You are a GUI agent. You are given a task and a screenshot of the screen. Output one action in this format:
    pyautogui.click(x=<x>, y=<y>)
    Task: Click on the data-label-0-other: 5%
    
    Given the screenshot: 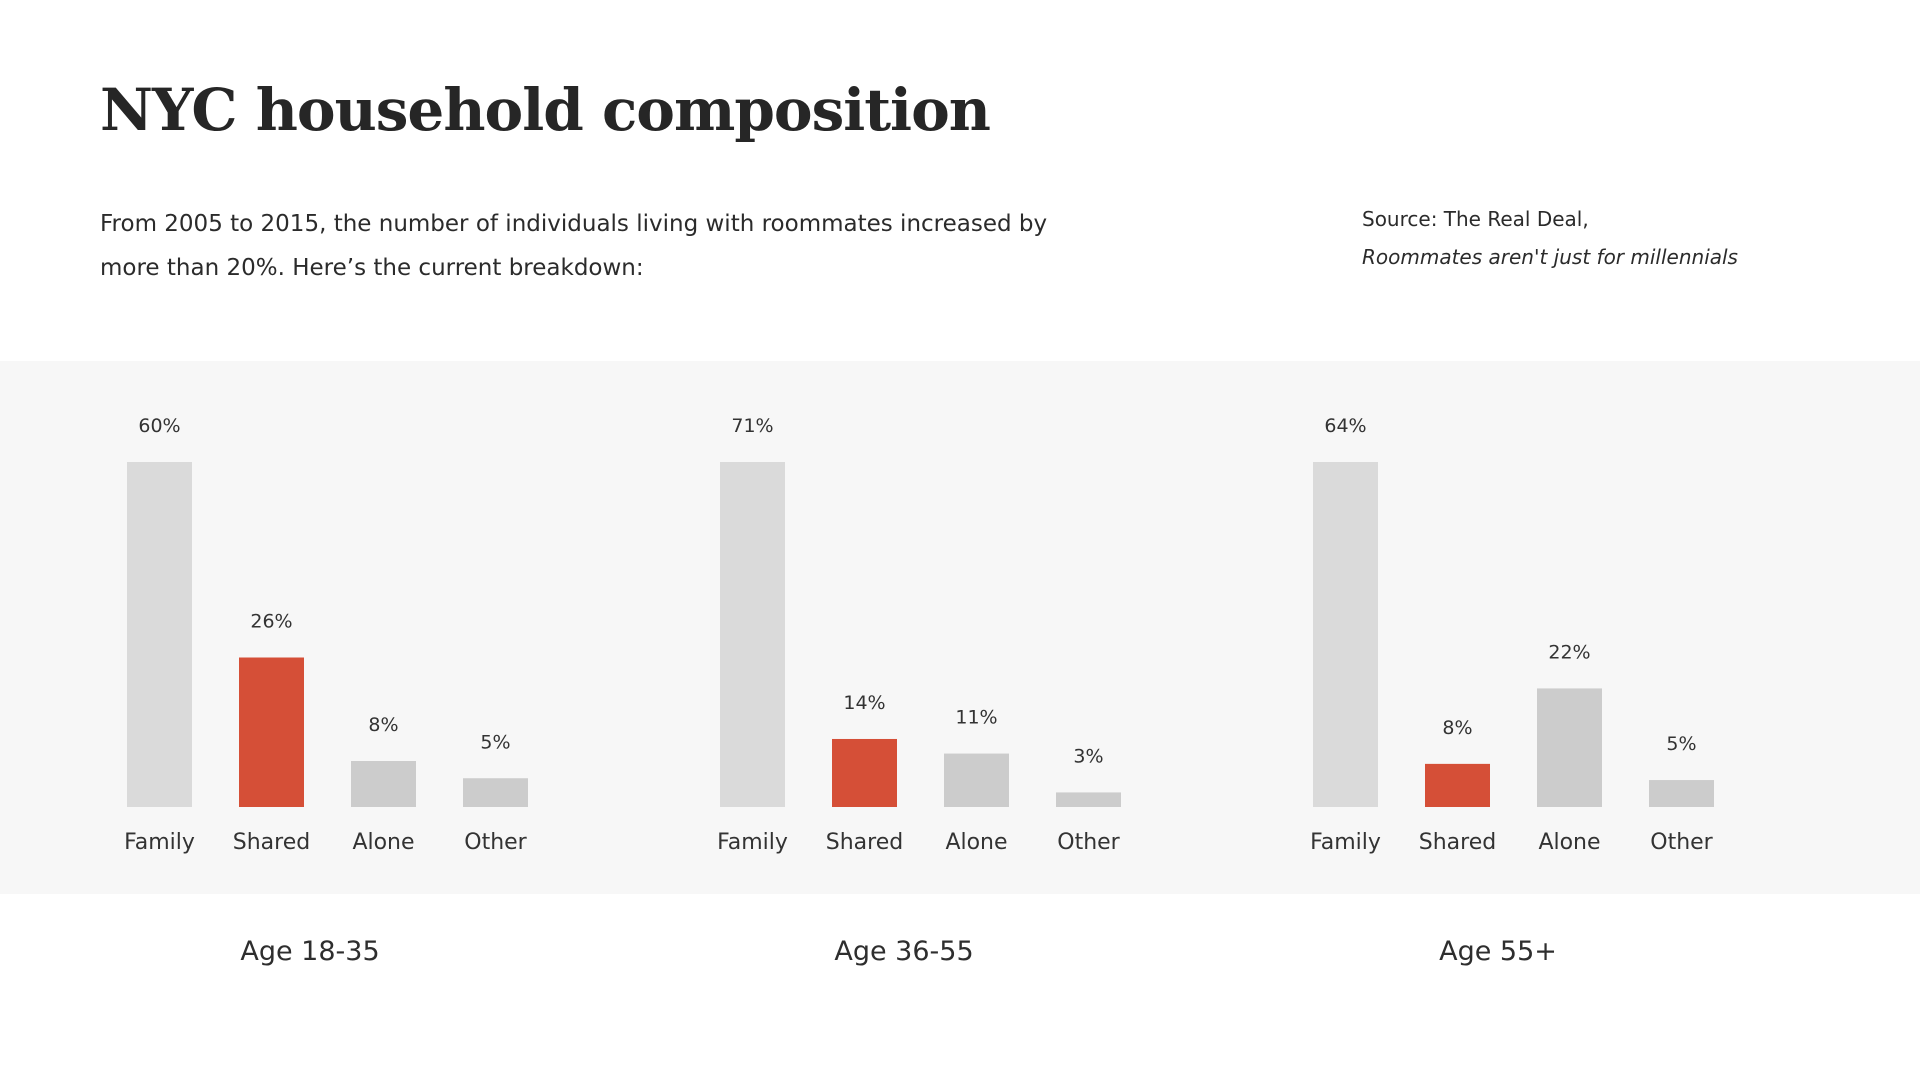 What is the action you would take?
    pyautogui.click(x=495, y=742)
    